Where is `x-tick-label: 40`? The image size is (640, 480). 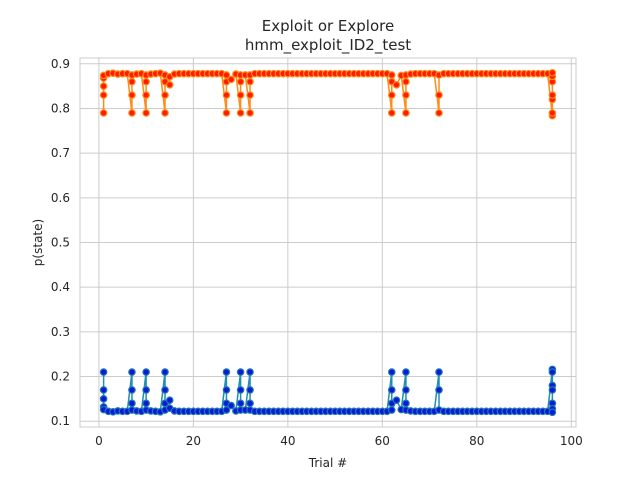
x-tick-label: 40 is located at coordinates (287, 441).